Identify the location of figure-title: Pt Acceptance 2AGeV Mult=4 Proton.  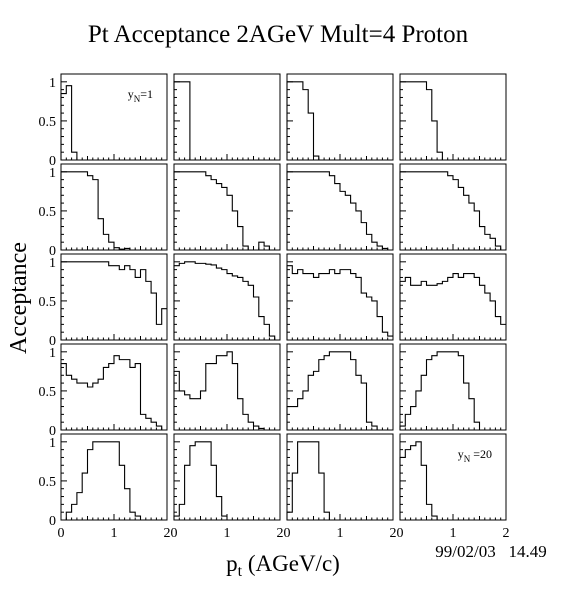
(278, 34).